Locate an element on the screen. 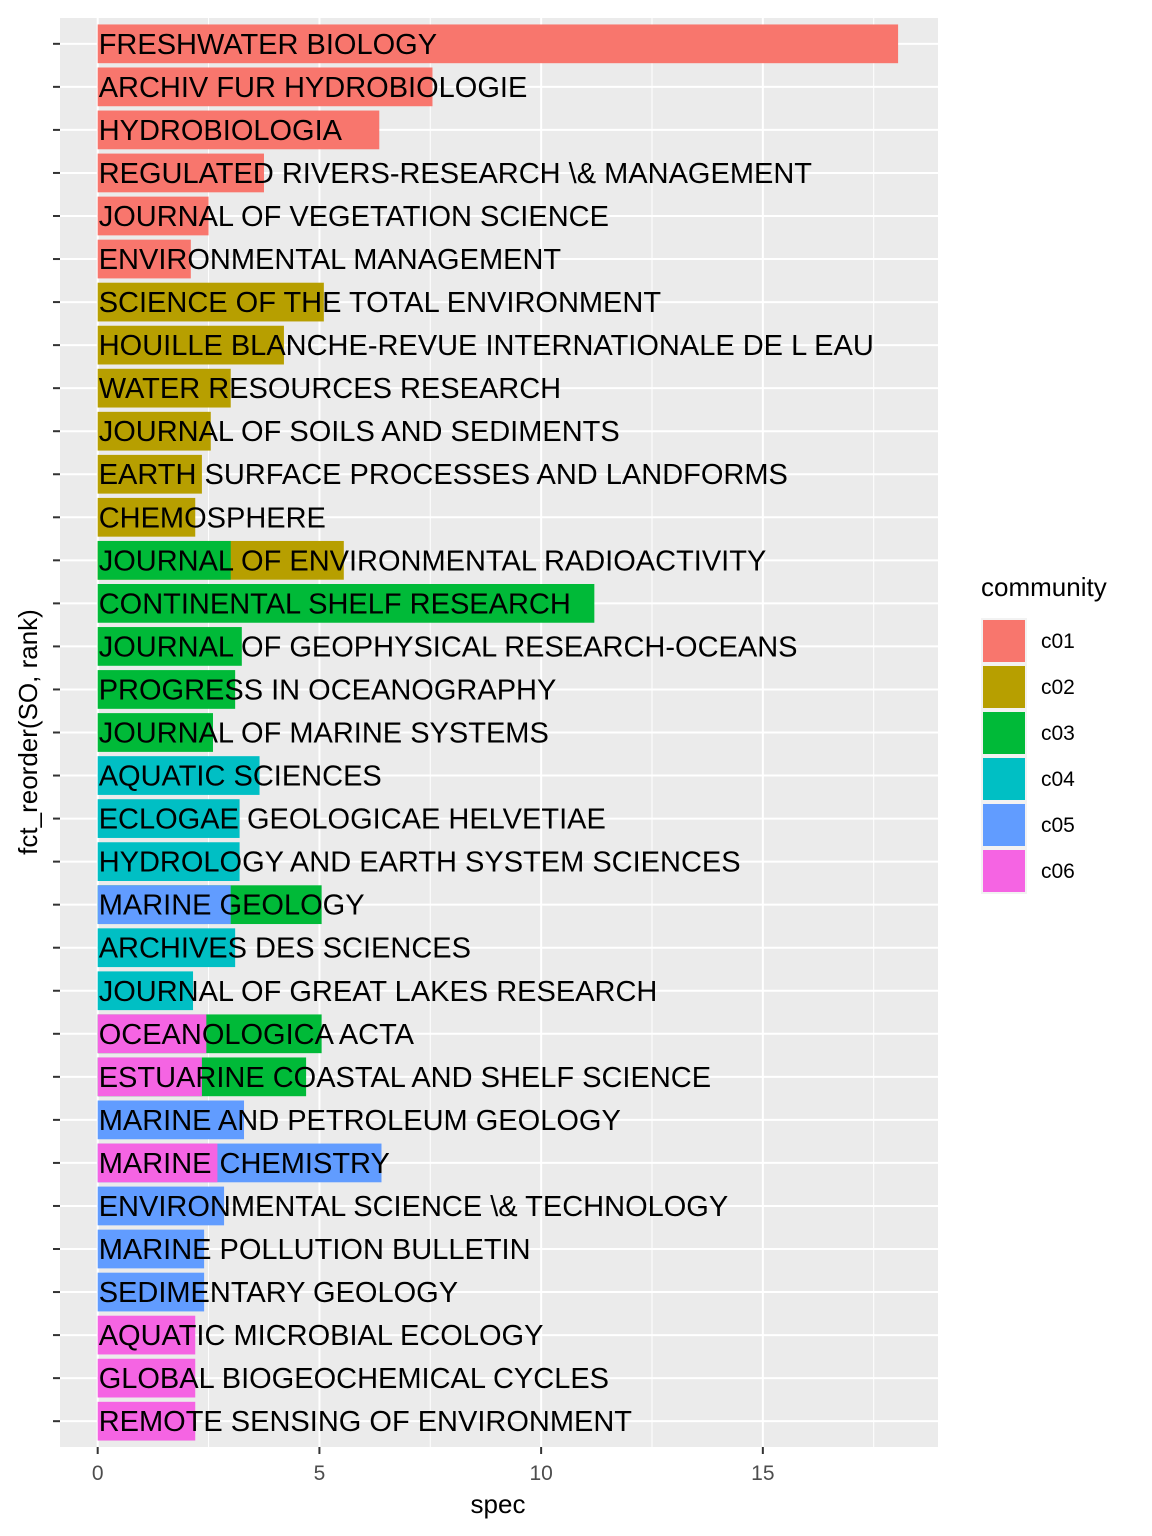 The width and height of the screenshot is (1152, 1536). legend-swatch-c03 is located at coordinates (1004, 733).